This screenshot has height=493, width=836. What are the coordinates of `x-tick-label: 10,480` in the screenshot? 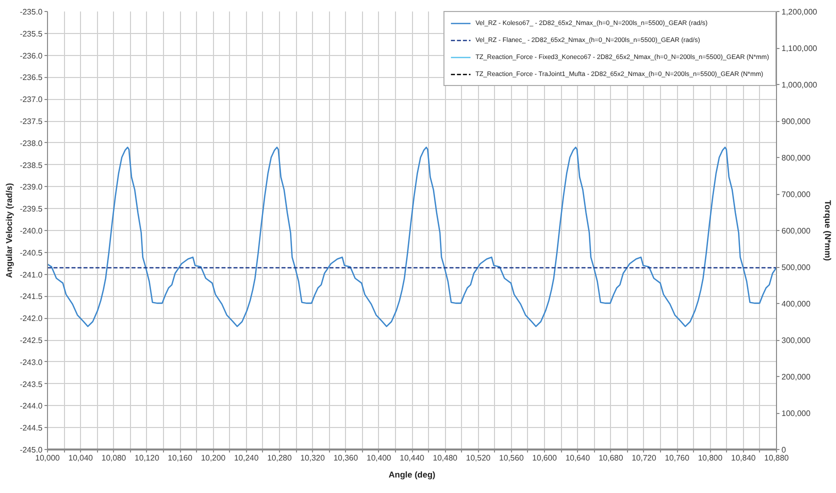 It's located at (445, 458).